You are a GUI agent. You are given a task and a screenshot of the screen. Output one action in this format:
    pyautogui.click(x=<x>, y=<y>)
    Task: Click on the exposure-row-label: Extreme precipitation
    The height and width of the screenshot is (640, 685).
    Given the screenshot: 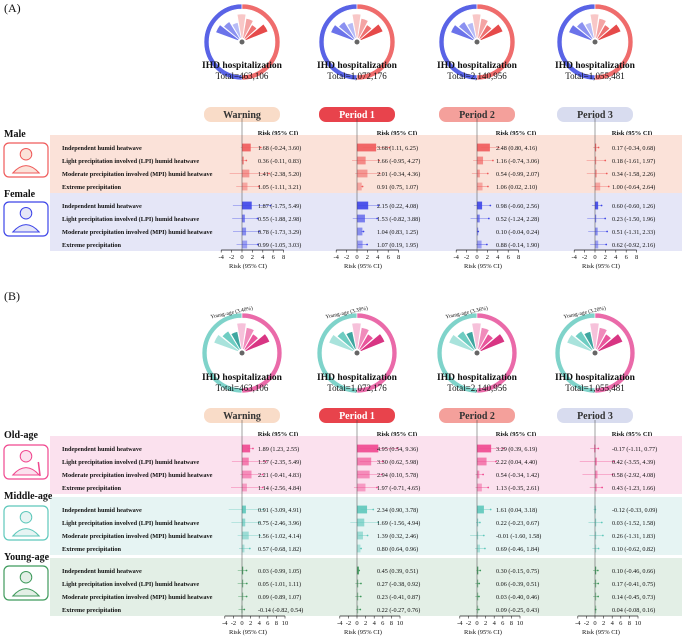 What is the action you would take?
    pyautogui.click(x=92, y=187)
    